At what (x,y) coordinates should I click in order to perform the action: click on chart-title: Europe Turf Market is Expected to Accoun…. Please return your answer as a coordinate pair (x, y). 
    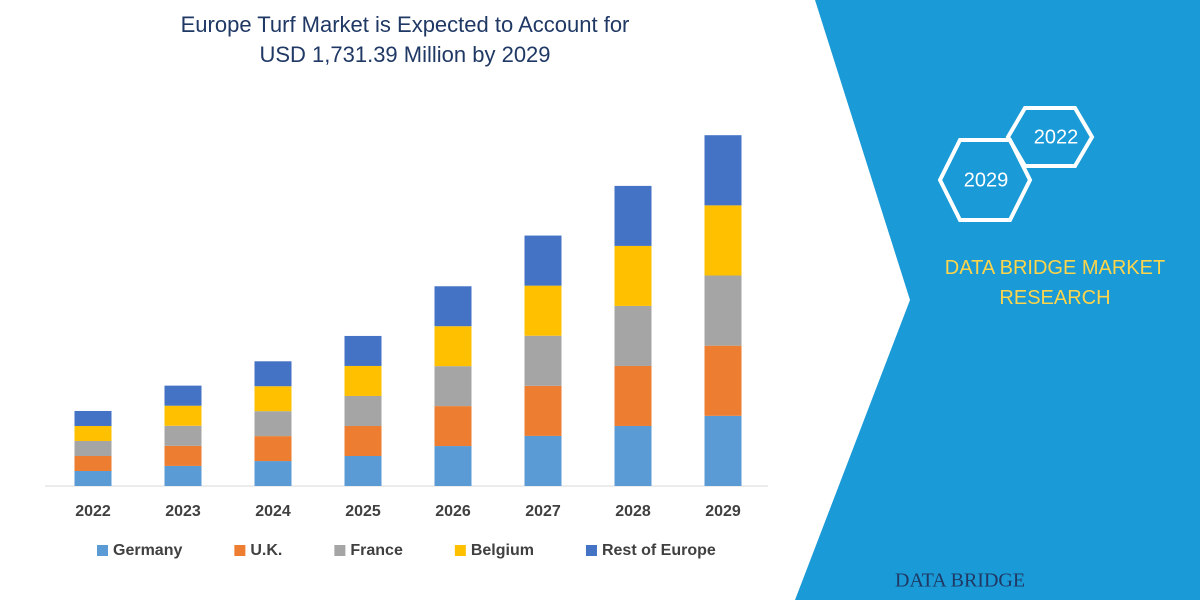
    Looking at the image, I should click on (405, 39).